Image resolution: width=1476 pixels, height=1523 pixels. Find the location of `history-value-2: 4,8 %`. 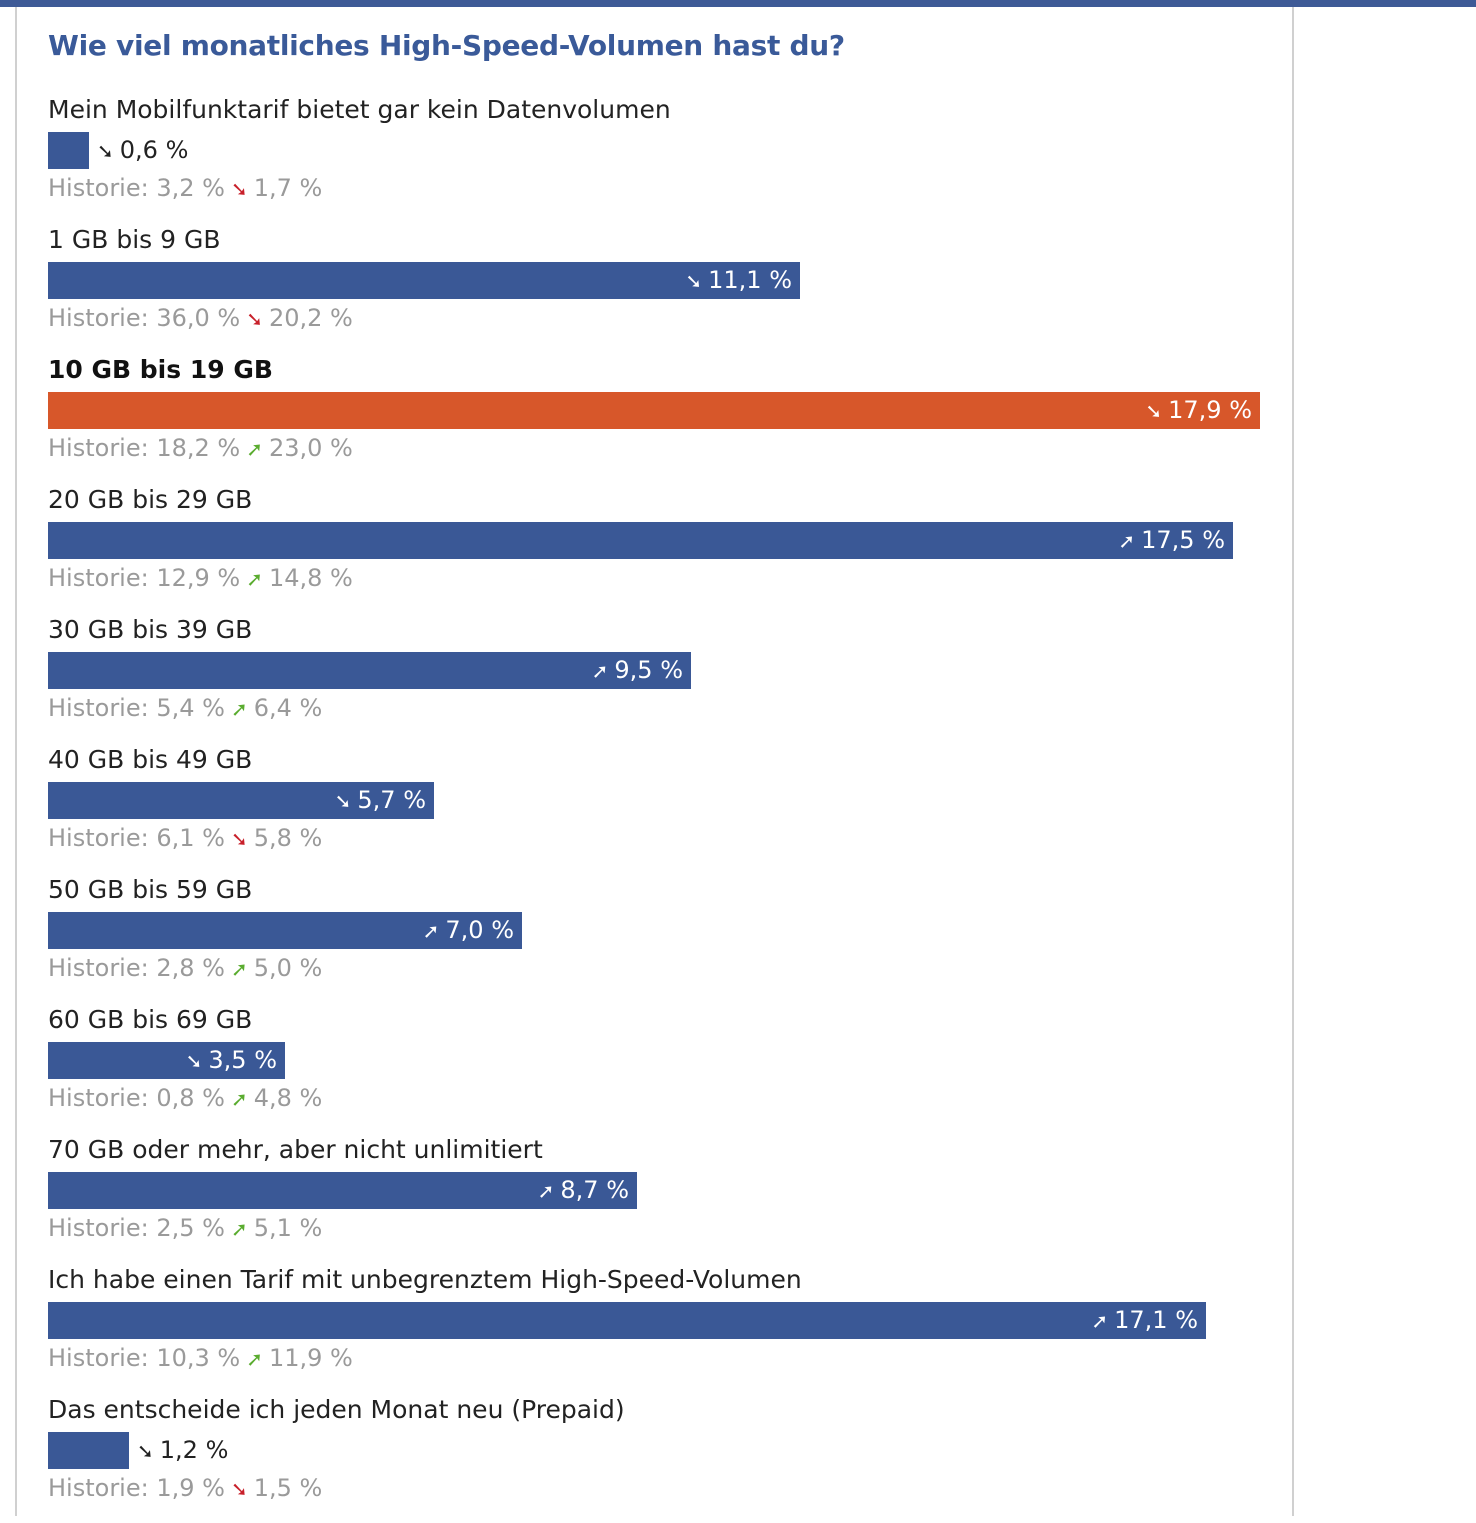

history-value-2: 4,8 % is located at coordinates (288, 1098).